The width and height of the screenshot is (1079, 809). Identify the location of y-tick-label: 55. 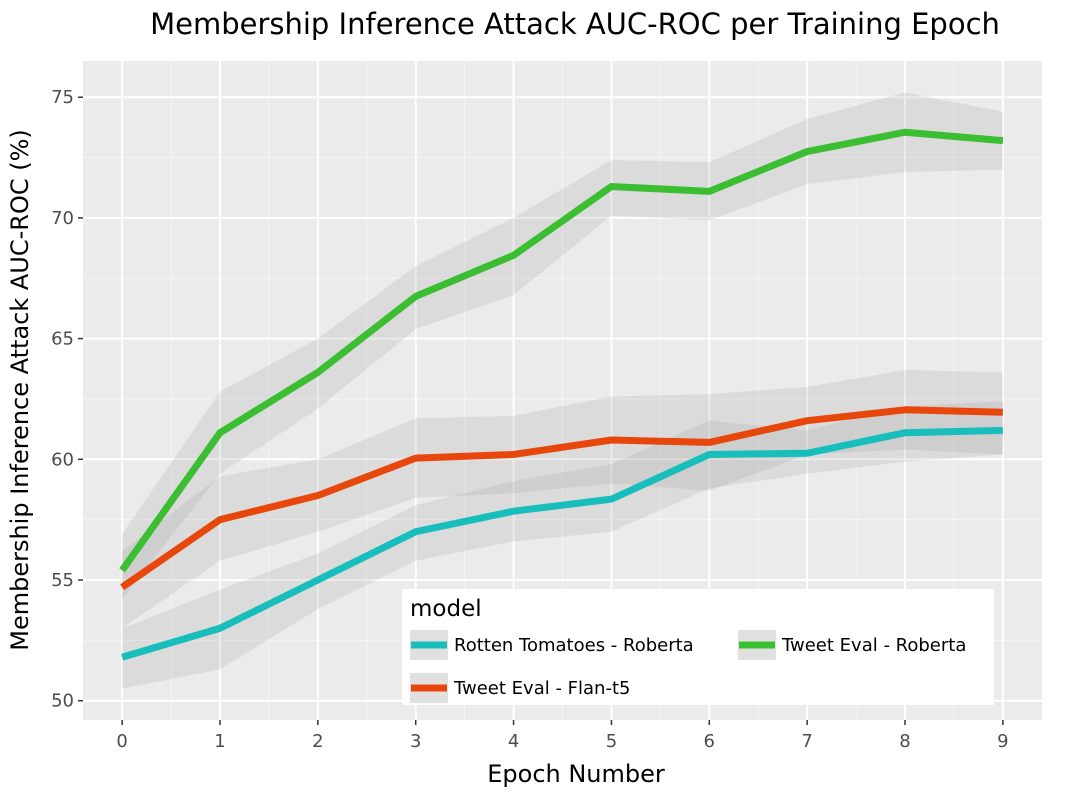
(62, 580).